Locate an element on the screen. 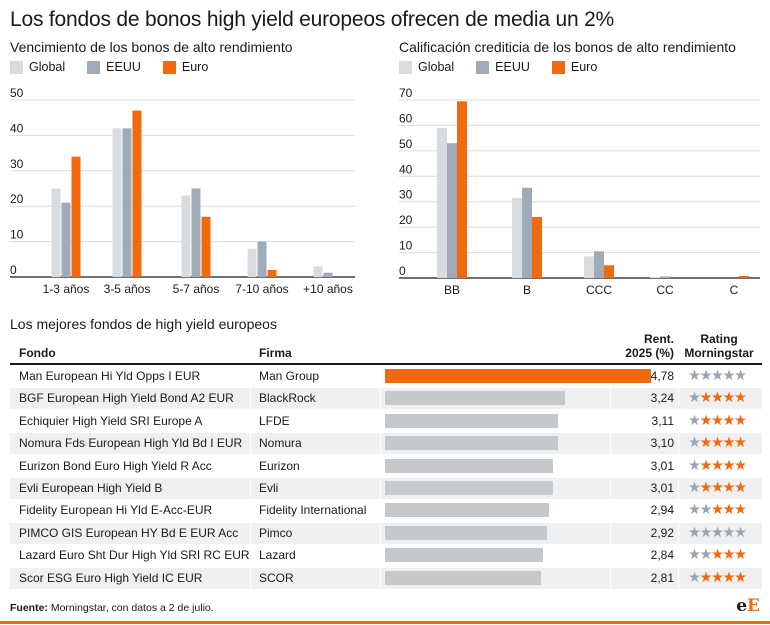  fund-name: BGF European High Yield Bond A2 EUR is located at coordinates (126, 398).